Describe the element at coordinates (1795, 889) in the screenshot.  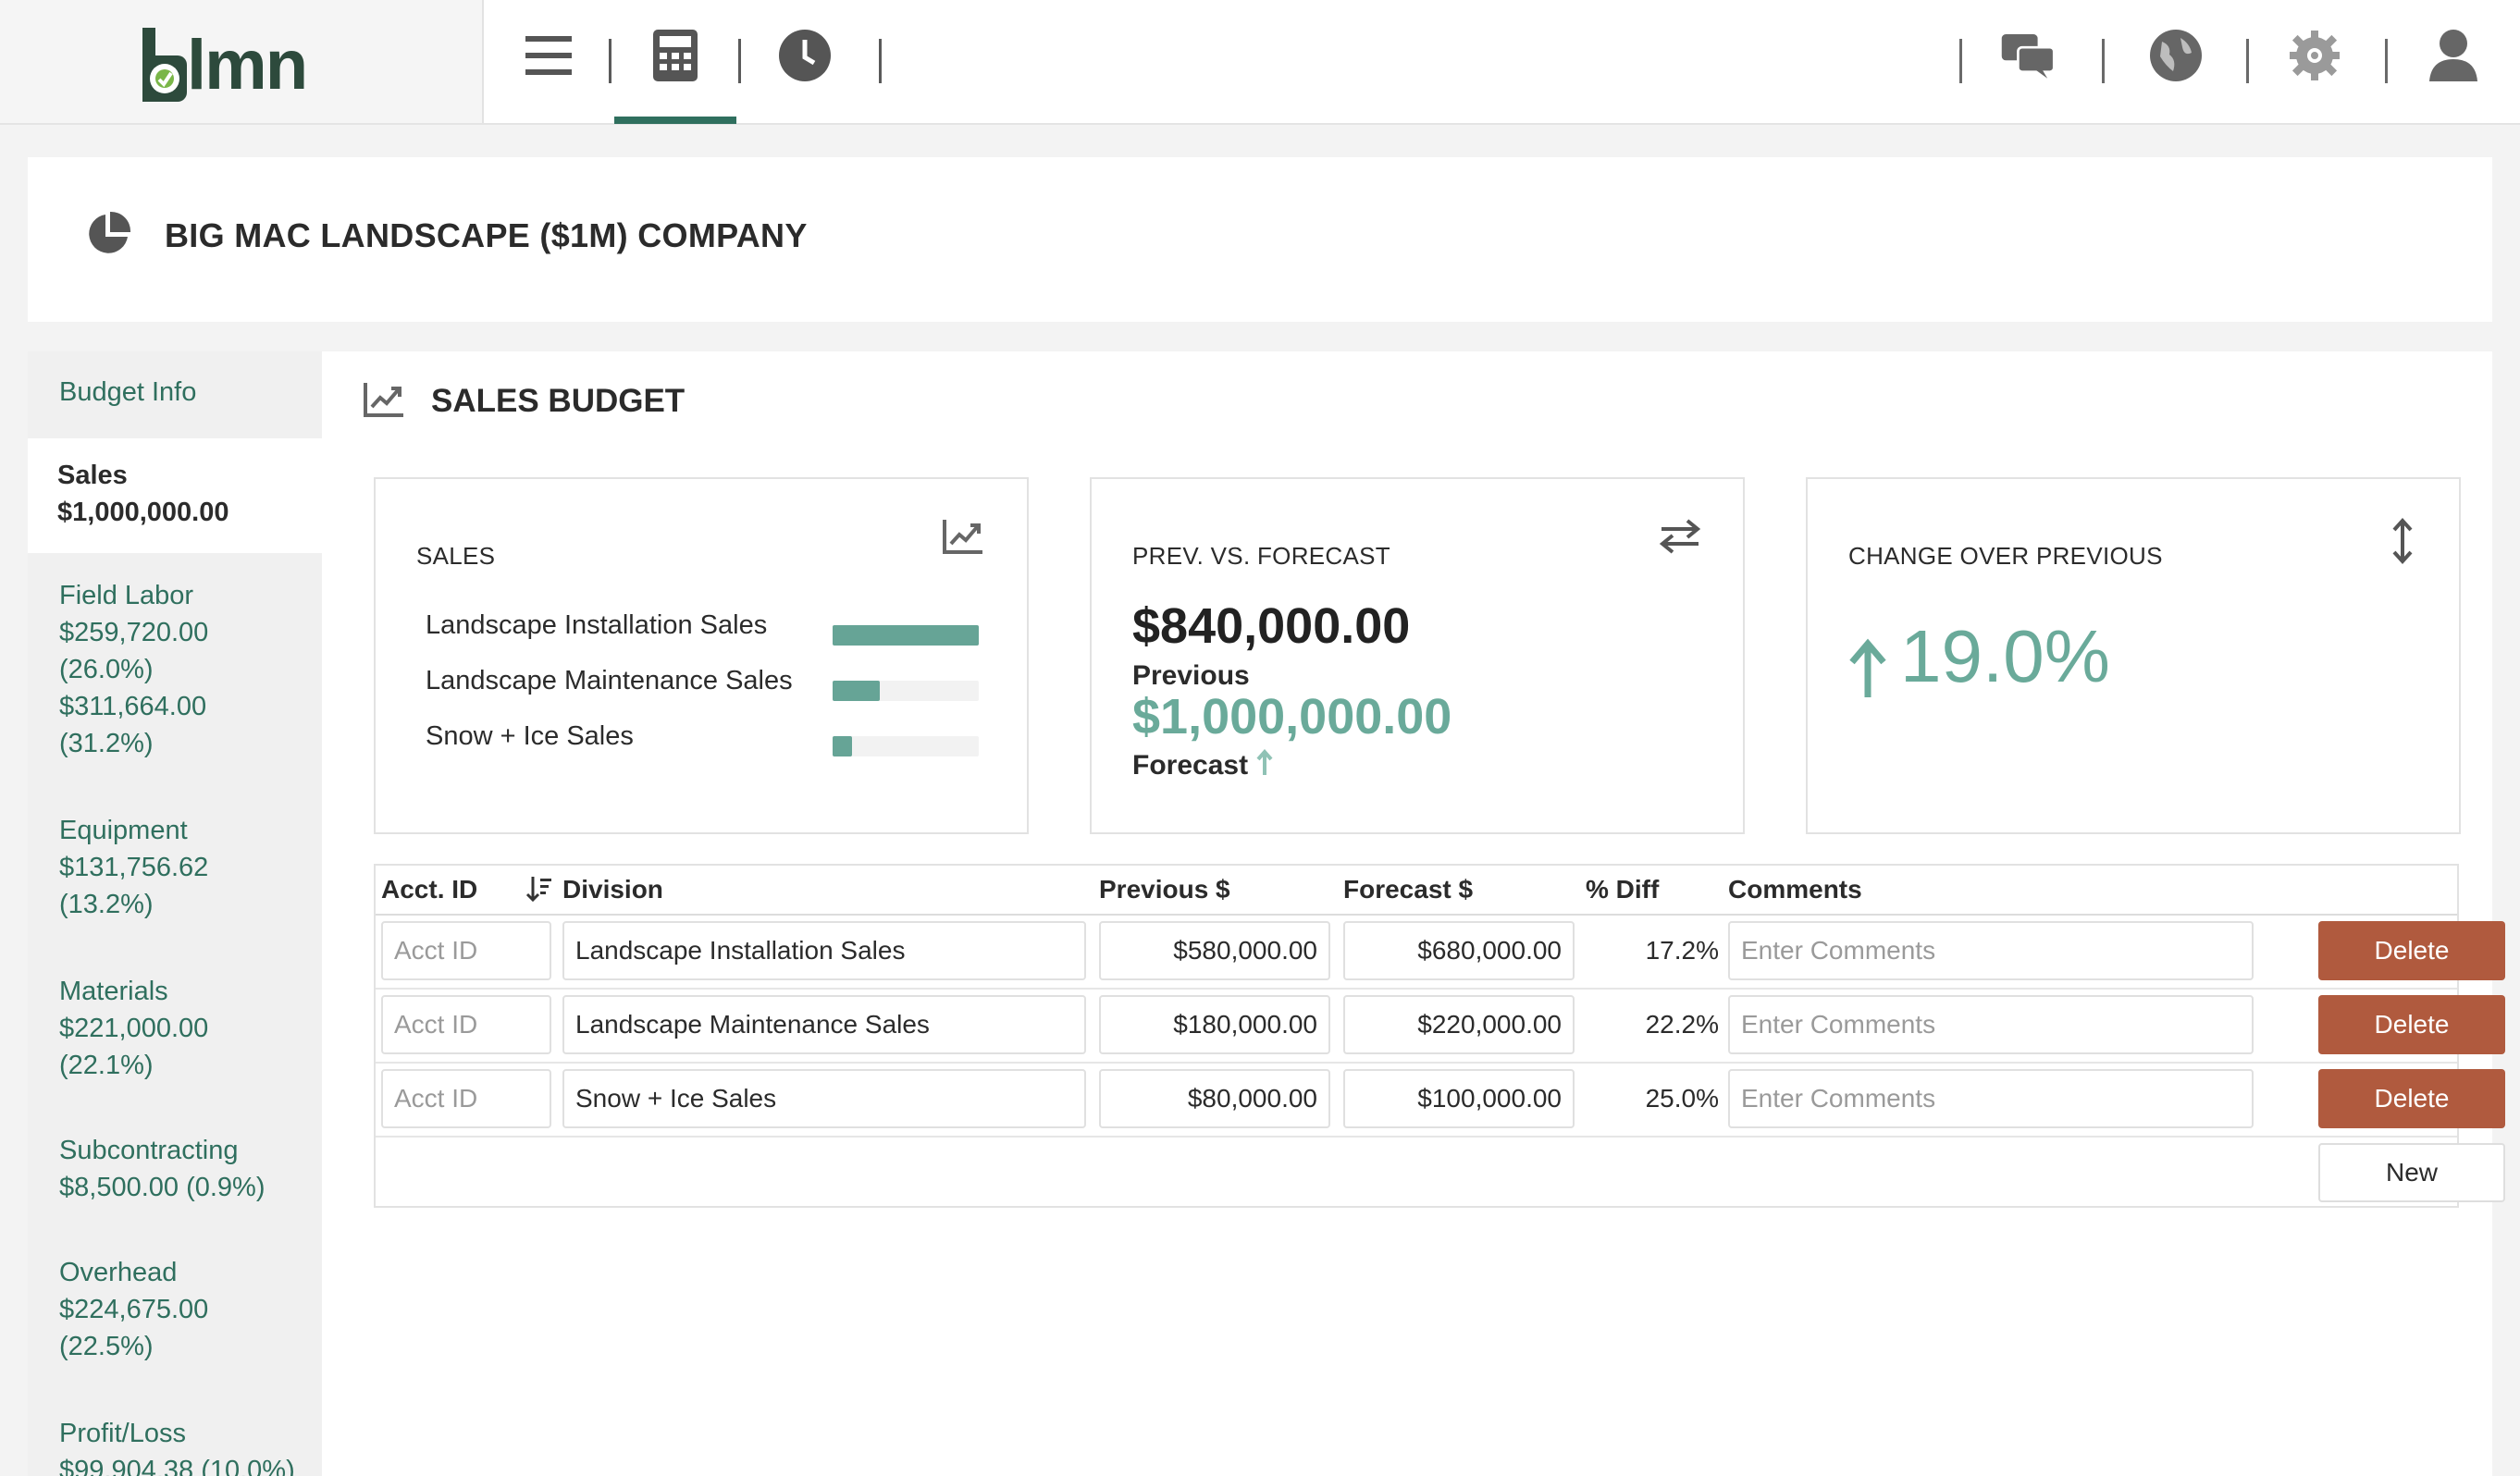
I see `column-header-comments: Comments` at that location.